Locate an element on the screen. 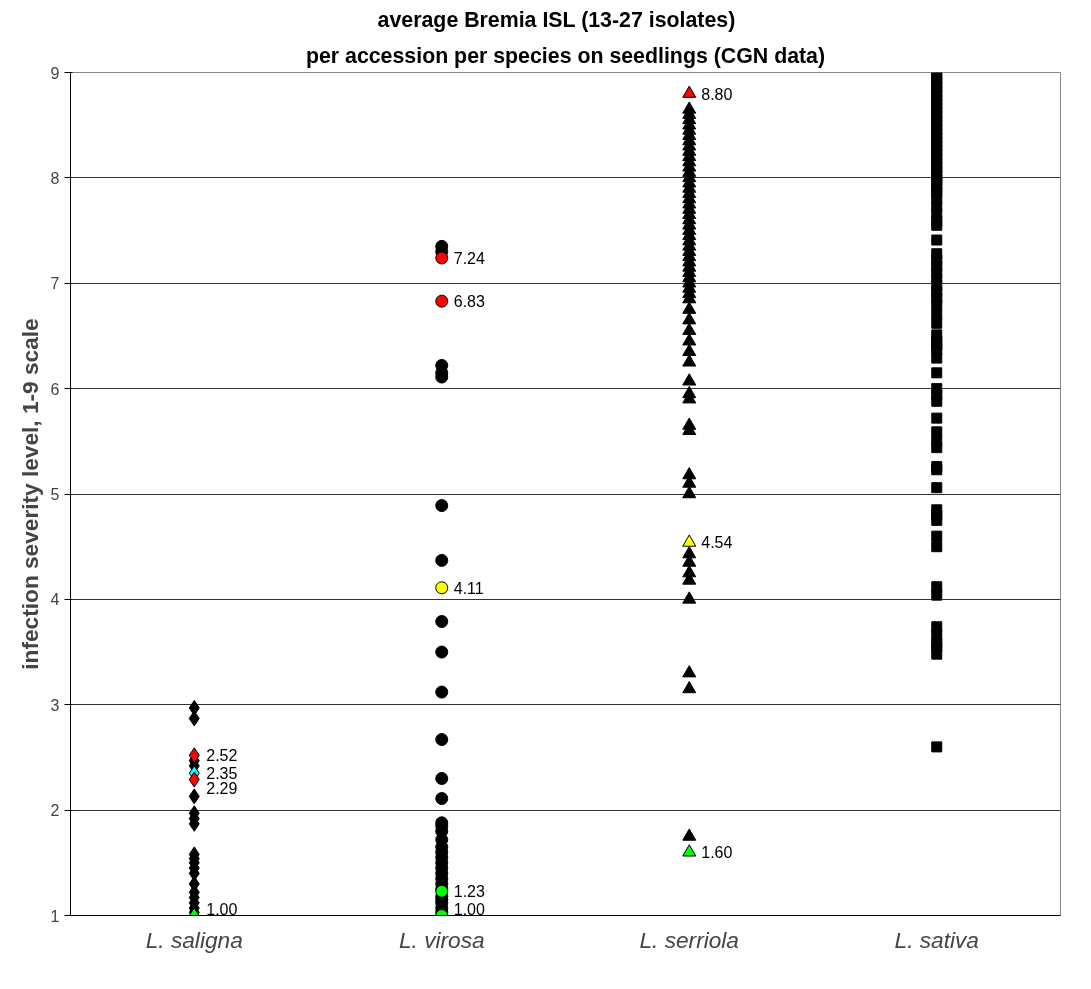 This screenshot has height=989, width=1091. y-tick-label: 9 is located at coordinates (55, 73).